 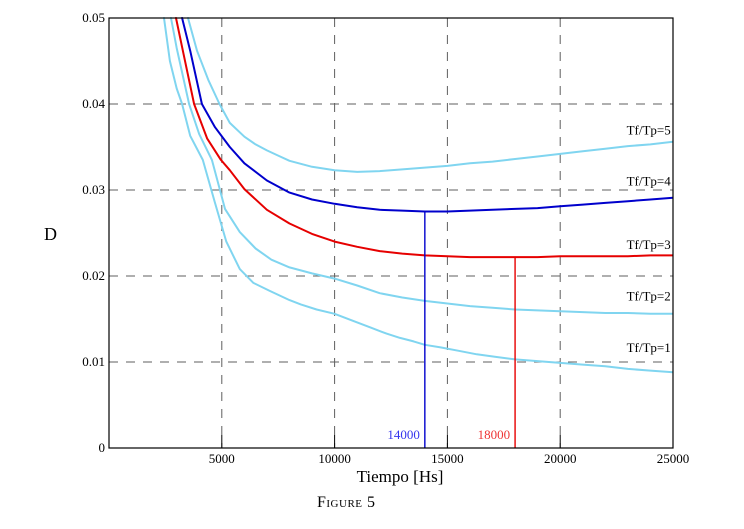 What do you see at coordinates (93, 17) in the screenshot?
I see `y-tick-label-0.05: 0.05` at bounding box center [93, 17].